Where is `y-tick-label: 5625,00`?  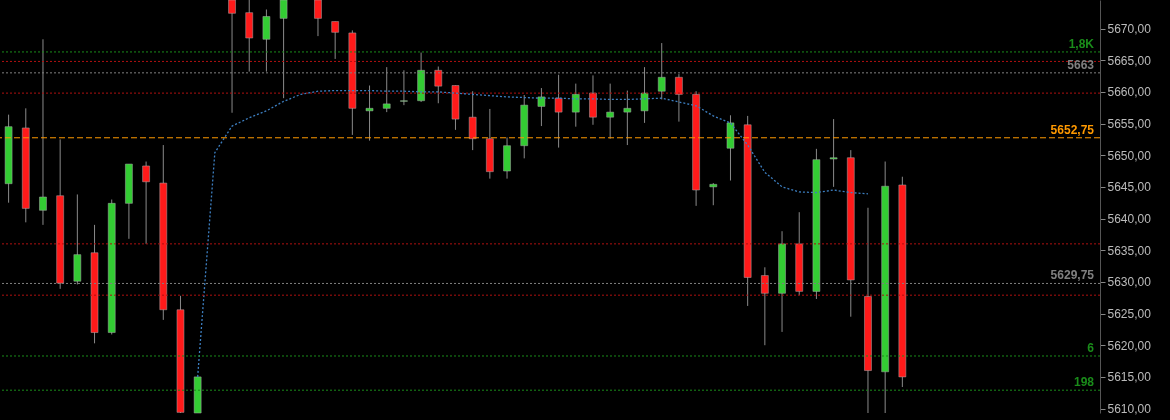 y-tick-label: 5625,00 is located at coordinates (1129, 314).